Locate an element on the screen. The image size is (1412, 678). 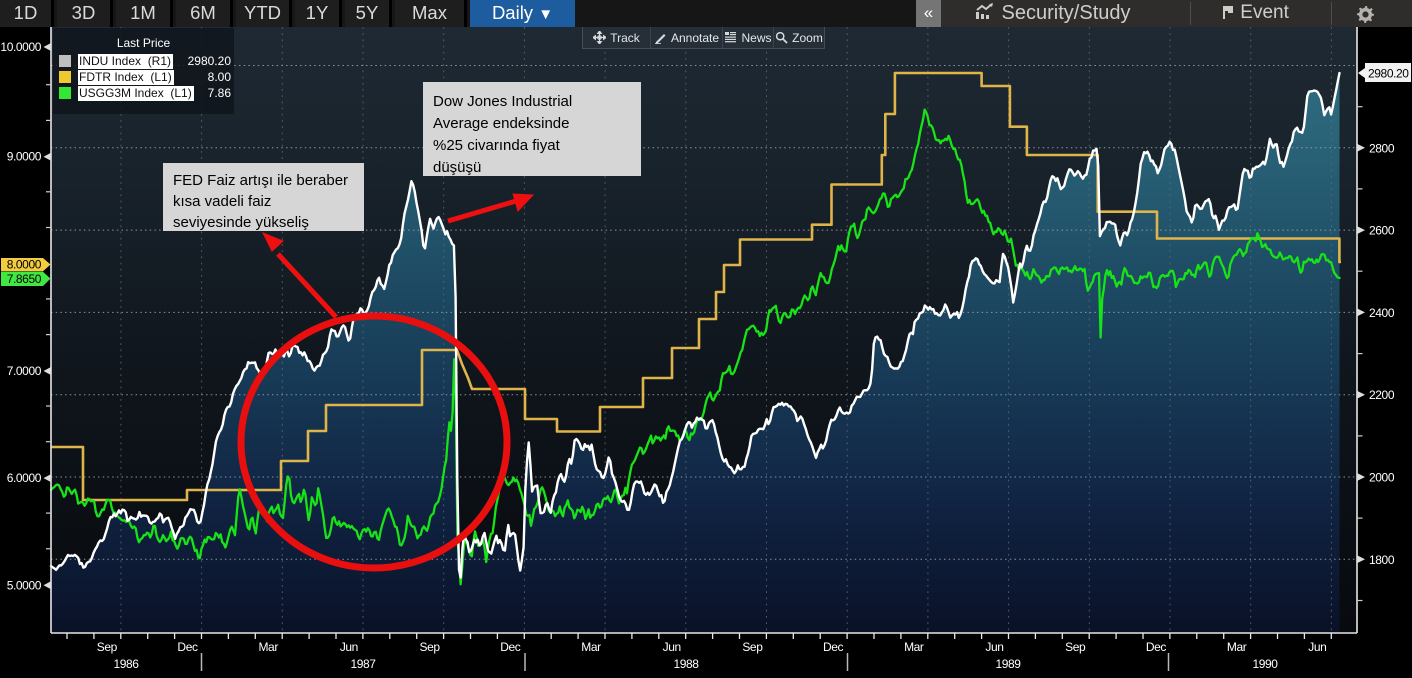
svg-text: 10.0000 is located at coordinates (20, 47).